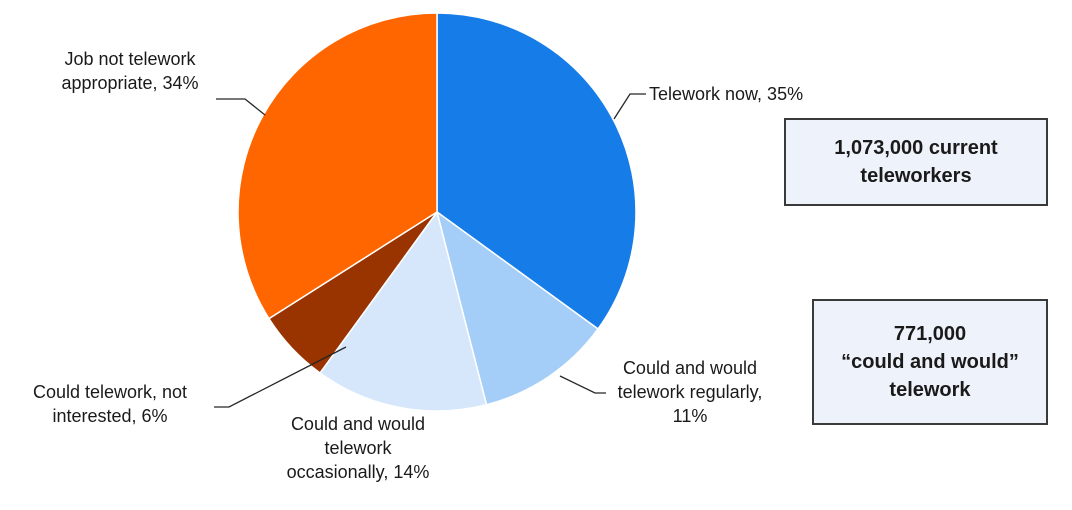  I want to click on slice-label-2: Could and would telework occasionally, 14%, so click(358, 448).